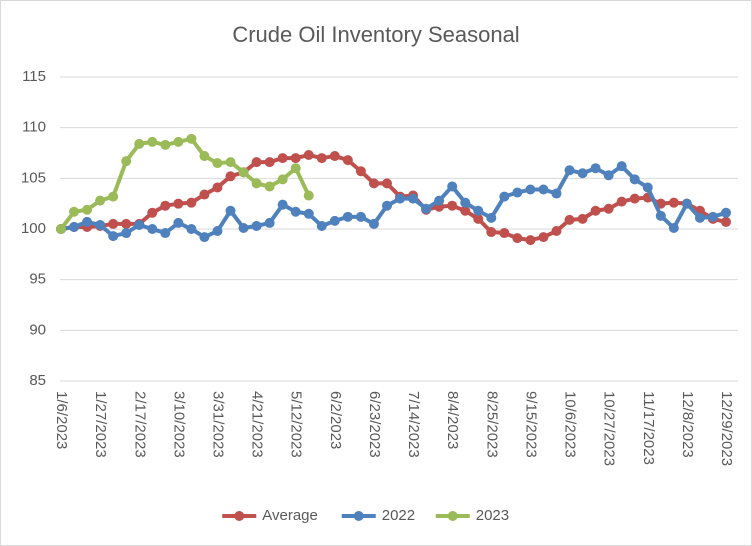 Image resolution: width=752 pixels, height=546 pixels. I want to click on x-tick-label: 8/25/2023, so click(491, 424).